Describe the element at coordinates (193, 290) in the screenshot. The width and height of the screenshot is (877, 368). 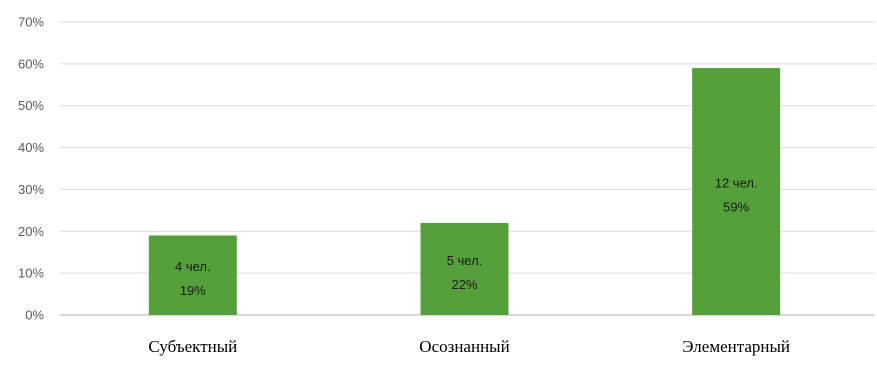
I see `data-label-percent: 19%` at that location.